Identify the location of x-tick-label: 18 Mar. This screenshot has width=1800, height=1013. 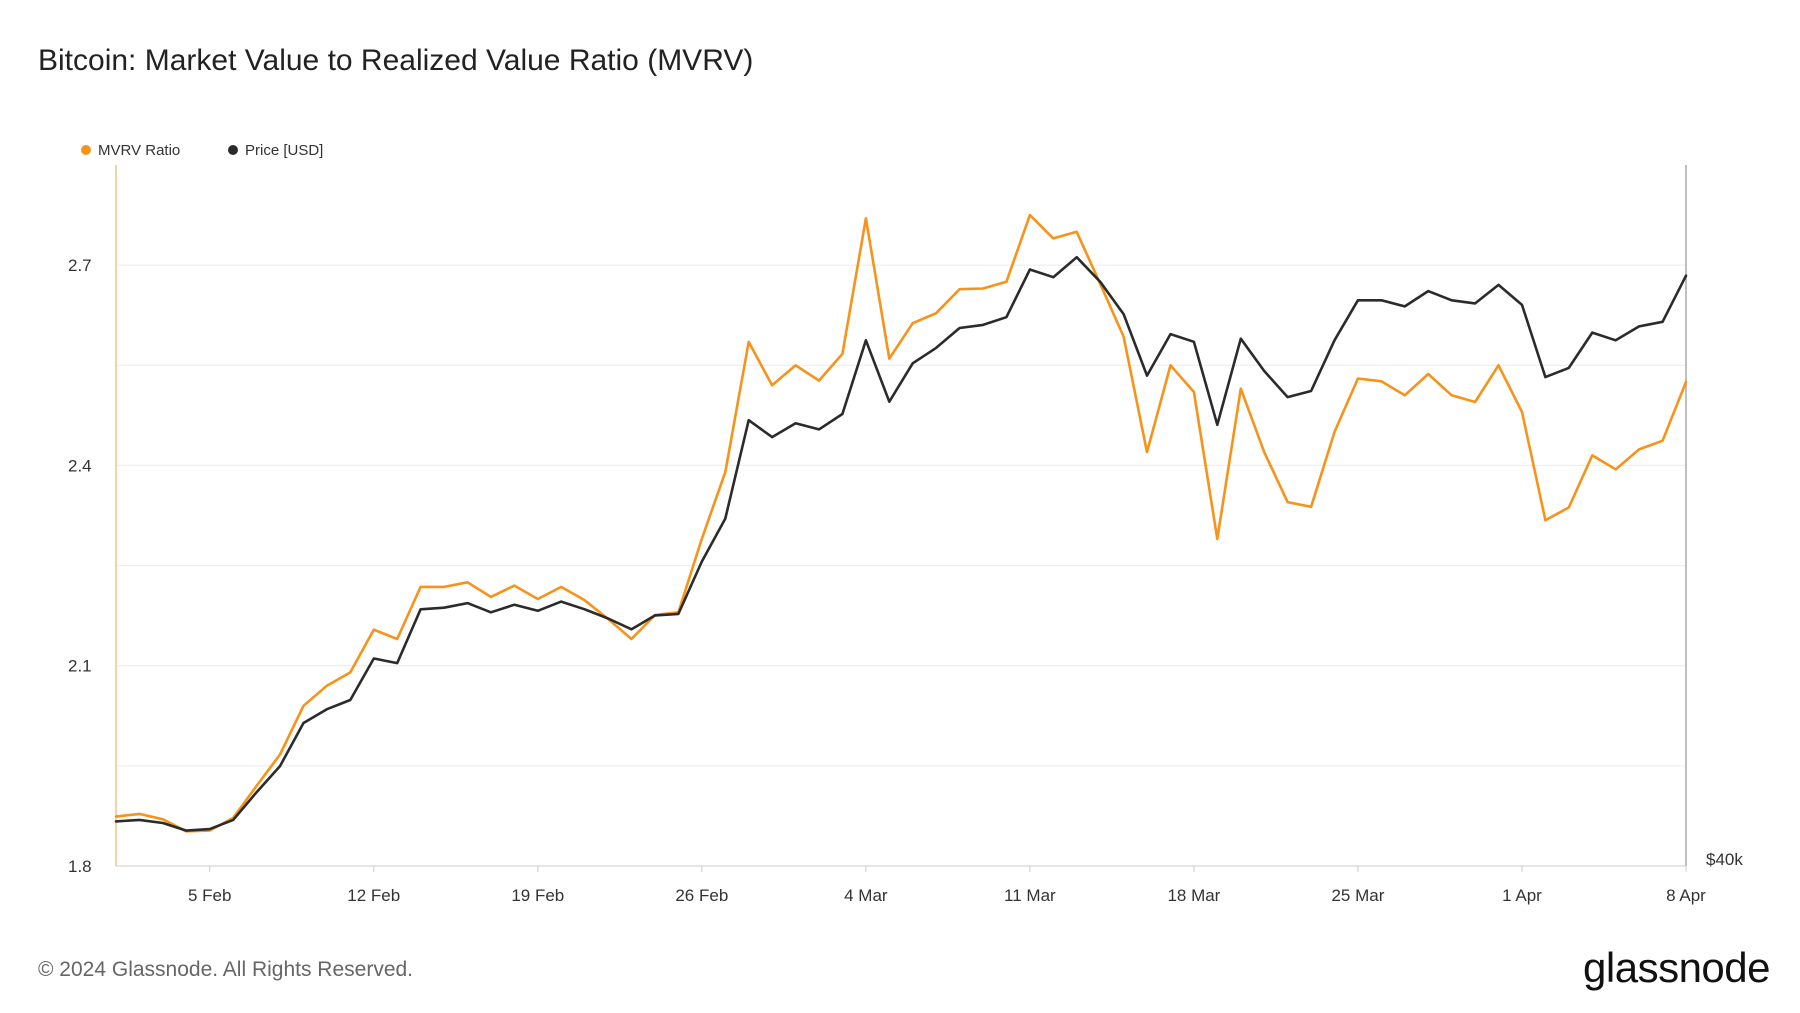
(1193, 895).